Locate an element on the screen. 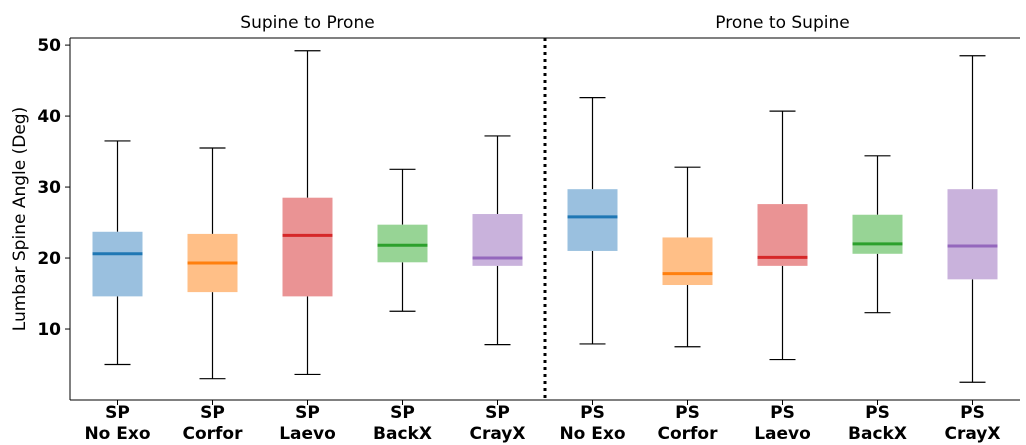 This screenshot has width=1026, height=445. section-title-prone-to-supine: Prone to Supine is located at coordinates (782, 23).